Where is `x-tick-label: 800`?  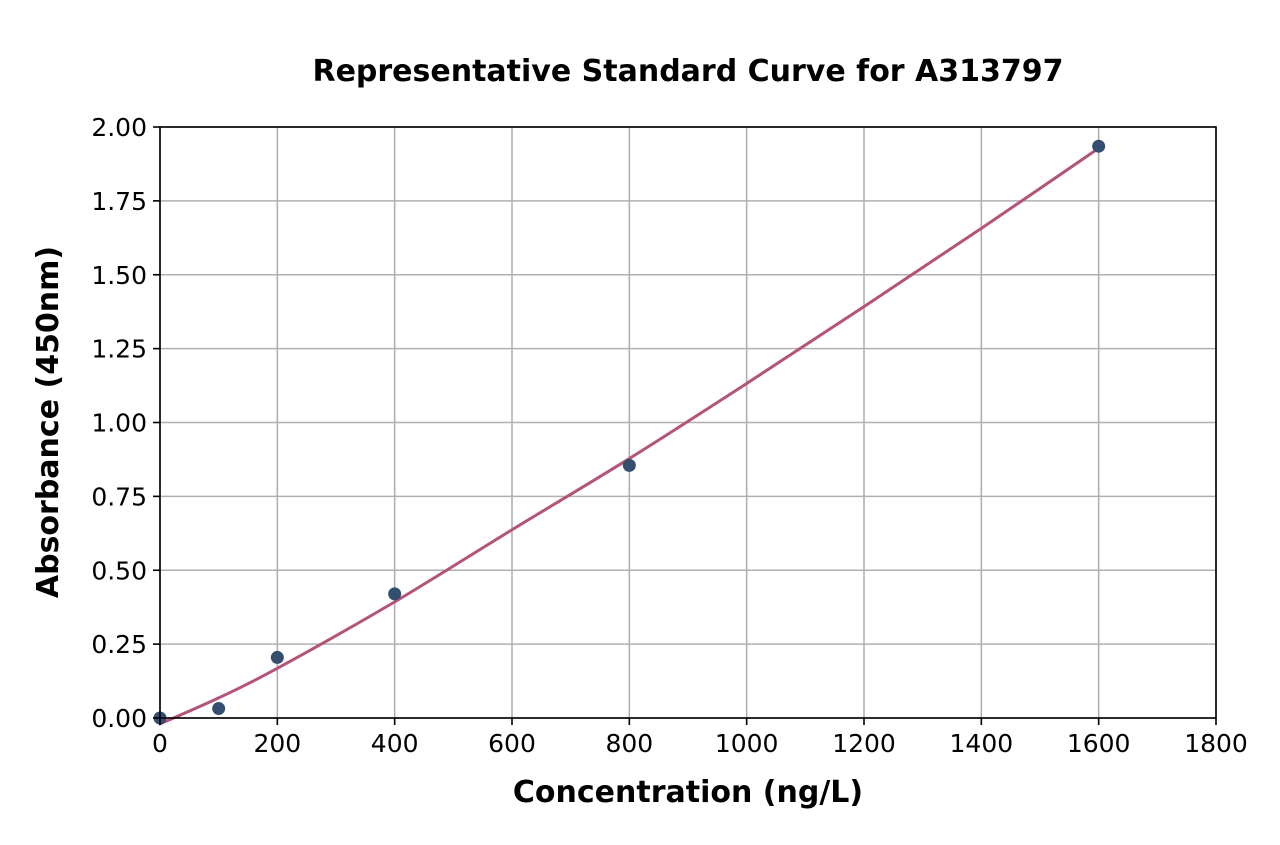
x-tick-label: 800 is located at coordinates (629, 743).